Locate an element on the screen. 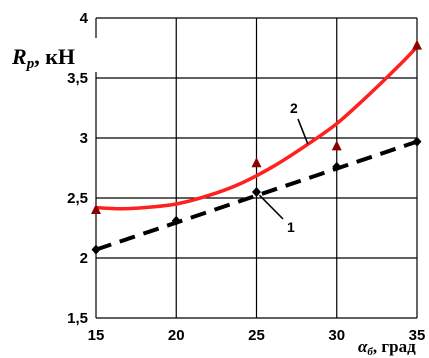  y-axis-label-sub: p is located at coordinates (30, 64).